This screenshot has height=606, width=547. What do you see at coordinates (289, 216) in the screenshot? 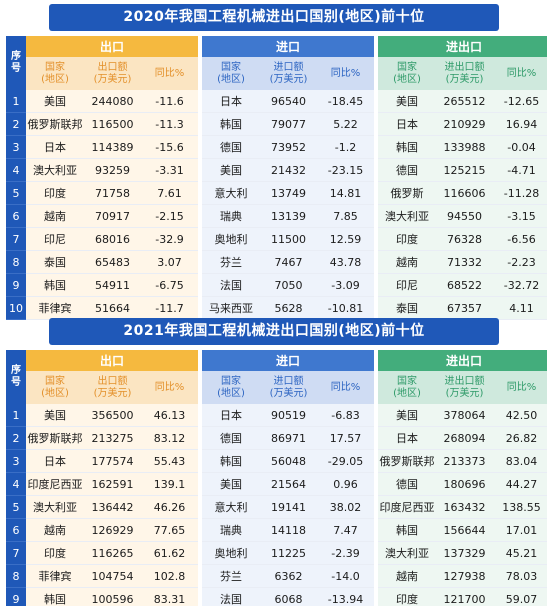
I see `import-amount: 13139` at bounding box center [289, 216].